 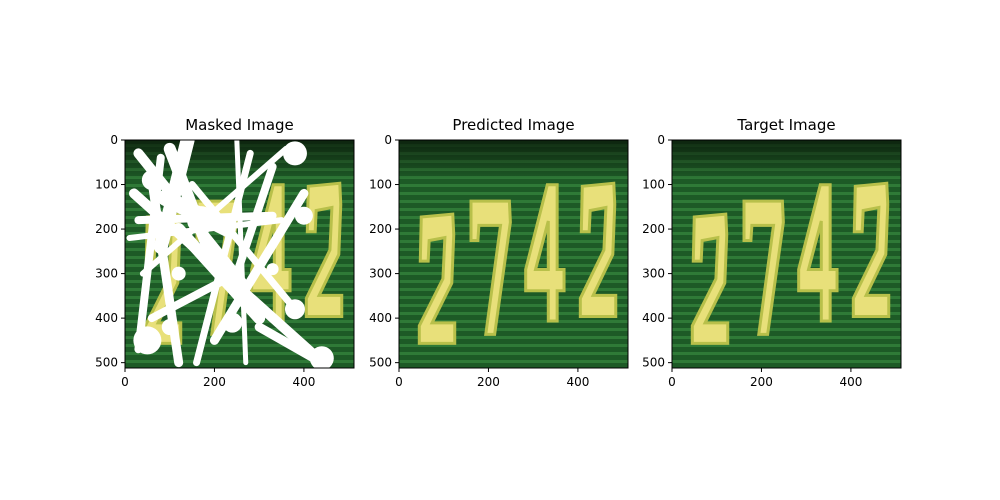 I want to click on panel-title: Target Image, so click(x=785, y=125).